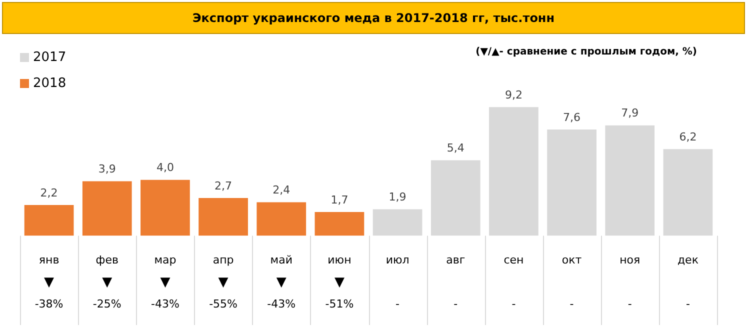  Describe the element at coordinates (572, 259) in the screenshot. I see `x-tick-label: окт` at that location.